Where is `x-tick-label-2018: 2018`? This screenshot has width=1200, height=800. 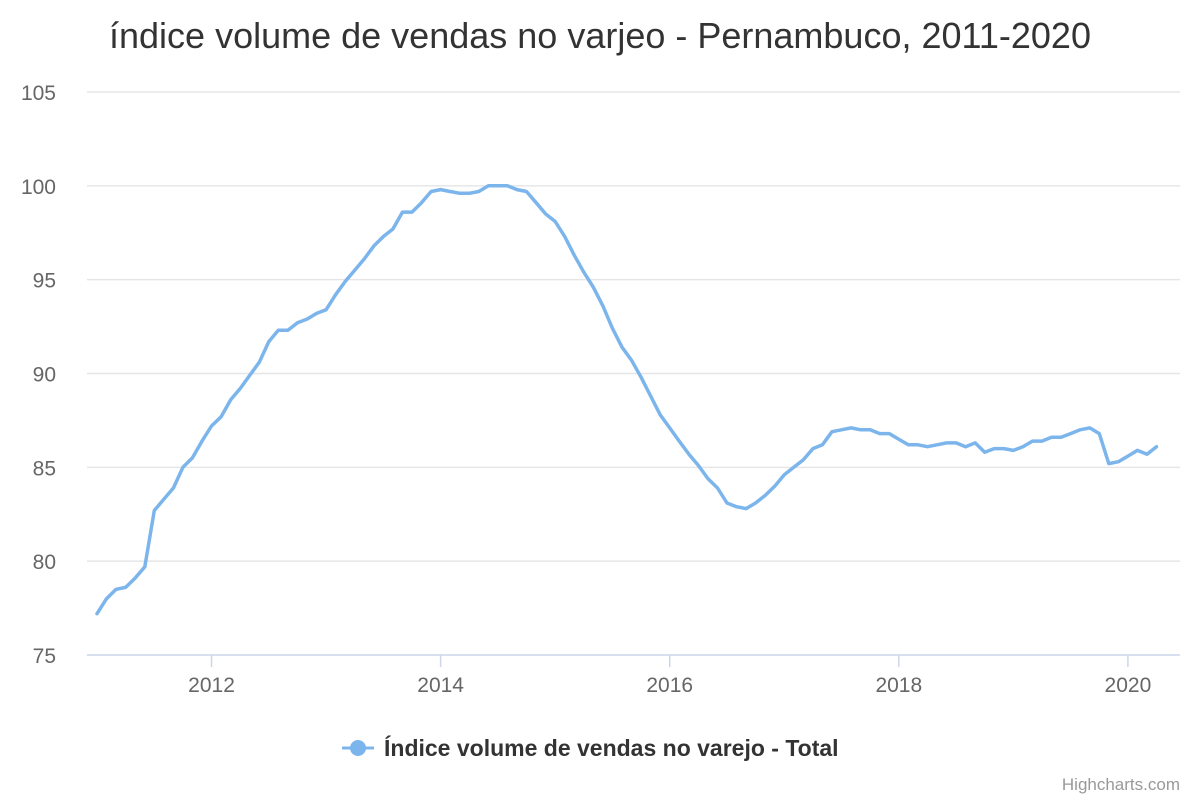 x-tick-label-2018: 2018 is located at coordinates (898, 685).